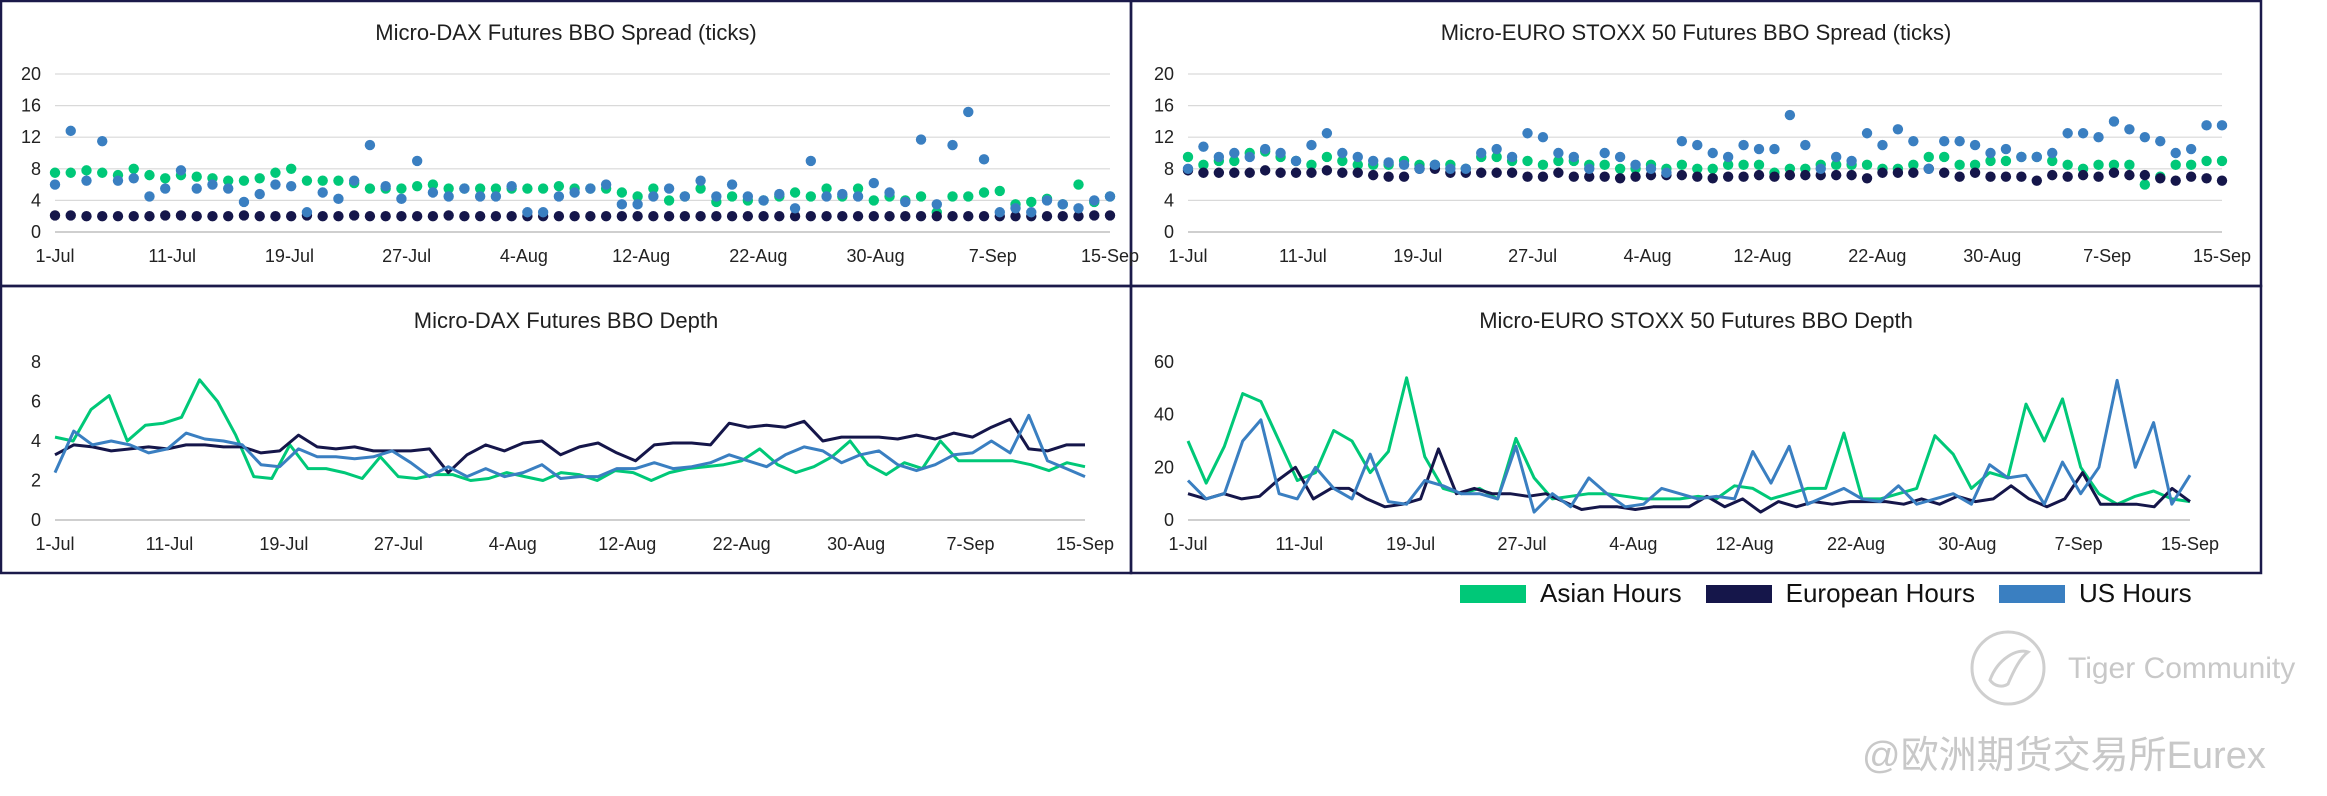  I want to click on chart-title-estx-depth: Micro-EURO STOXX 50 Futures BBO Depth, so click(1696, 320).